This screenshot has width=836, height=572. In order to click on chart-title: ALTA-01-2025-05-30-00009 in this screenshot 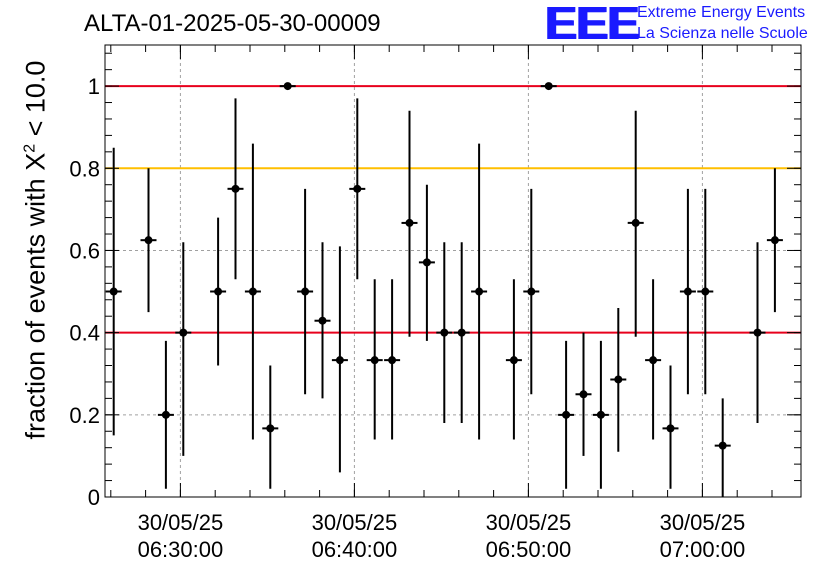, I will do `click(232, 23)`.